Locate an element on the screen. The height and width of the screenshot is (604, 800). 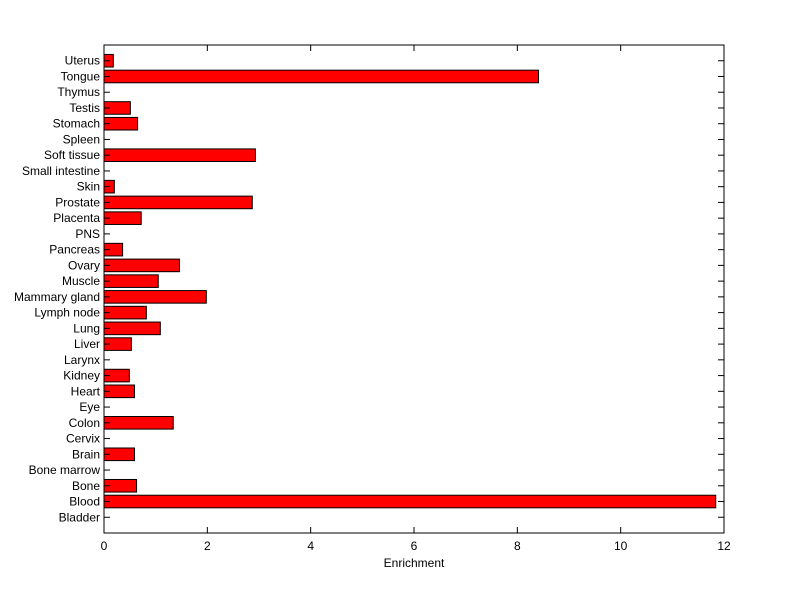
x-axis-label: Enrichment is located at coordinates (414, 563).